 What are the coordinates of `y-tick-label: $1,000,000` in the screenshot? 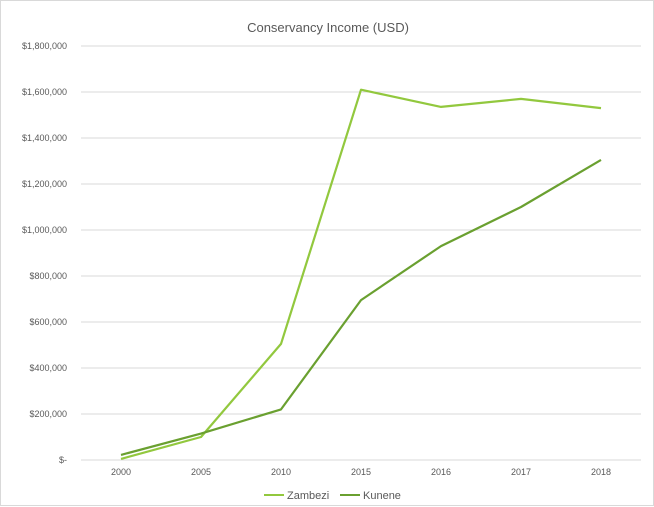 It's located at (44, 230).